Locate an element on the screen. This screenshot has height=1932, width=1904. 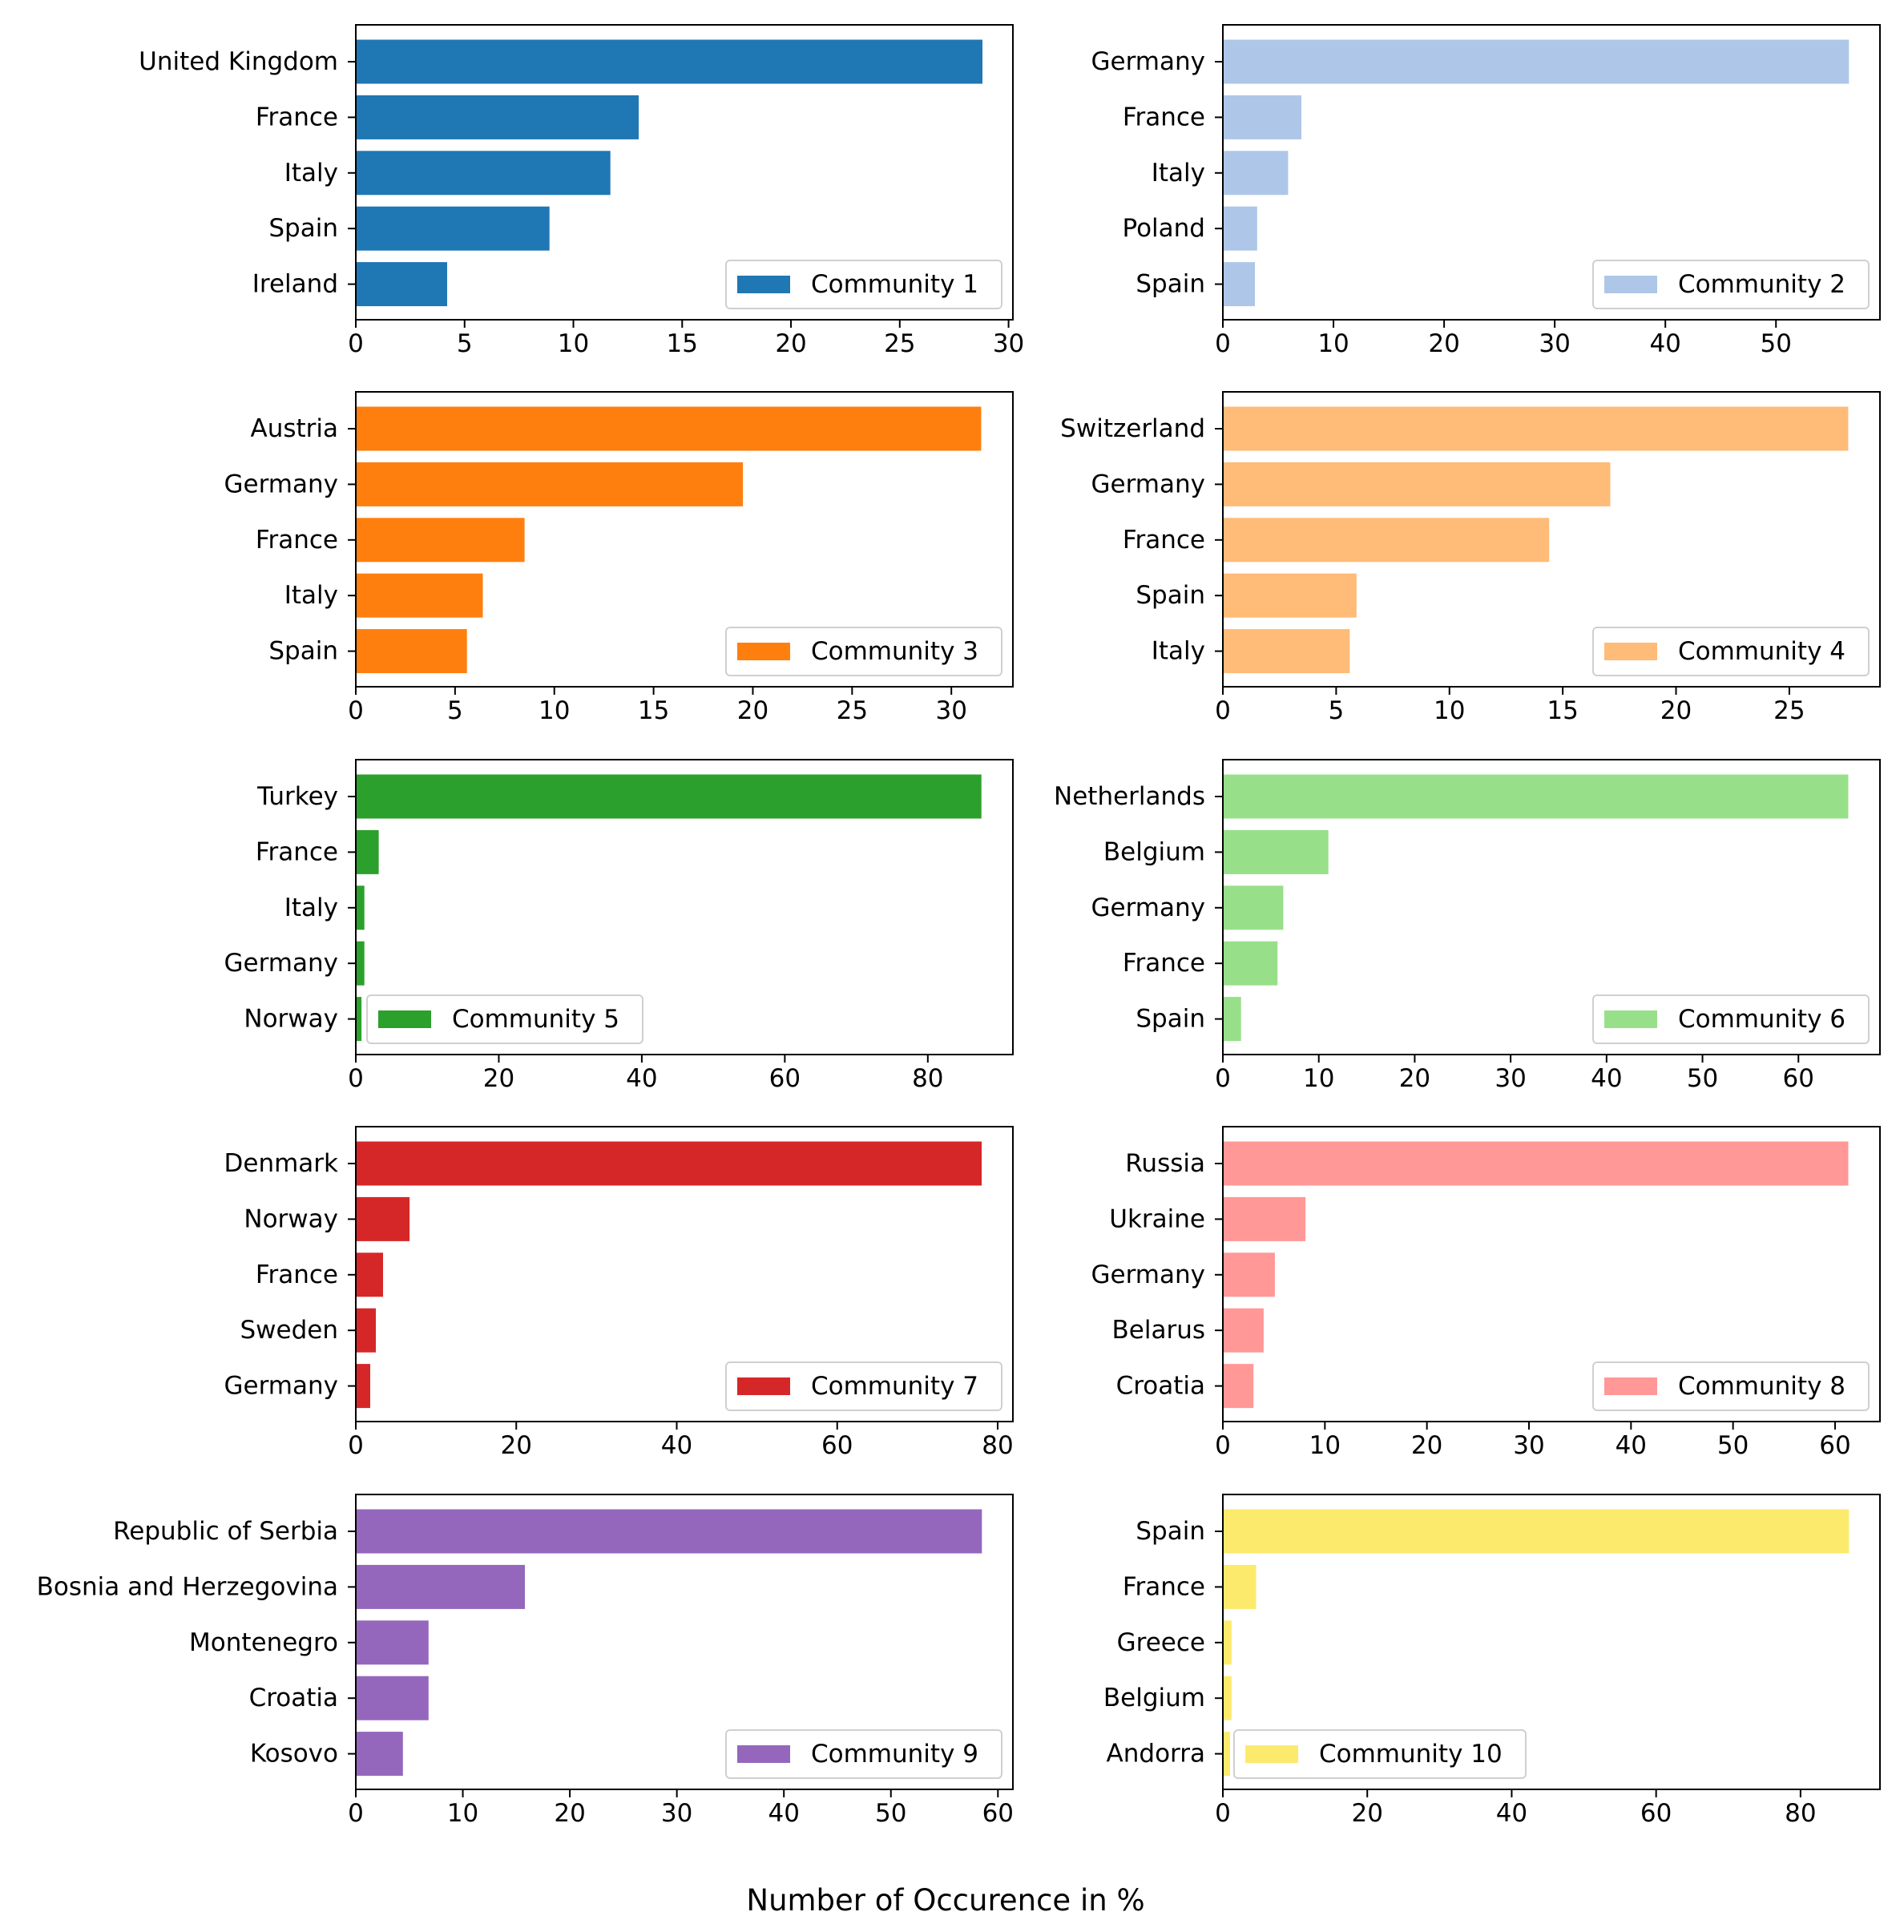
legend-label: Community 3 is located at coordinates (895, 651).